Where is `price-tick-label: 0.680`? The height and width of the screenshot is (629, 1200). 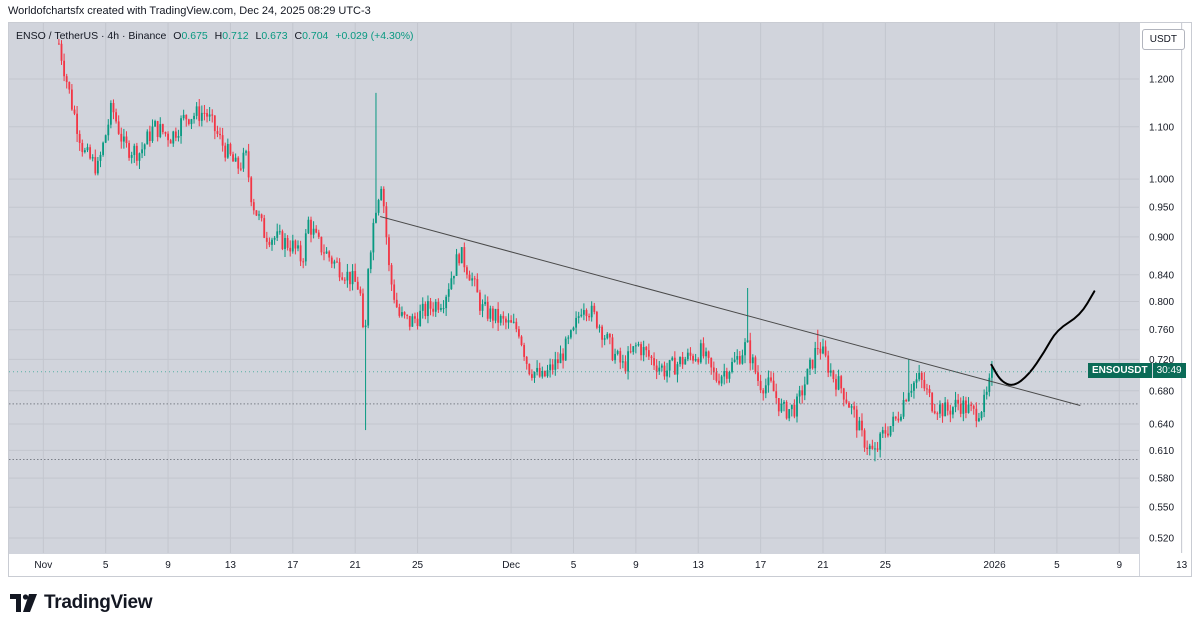
price-tick-label: 0.680 is located at coordinates (1161, 391).